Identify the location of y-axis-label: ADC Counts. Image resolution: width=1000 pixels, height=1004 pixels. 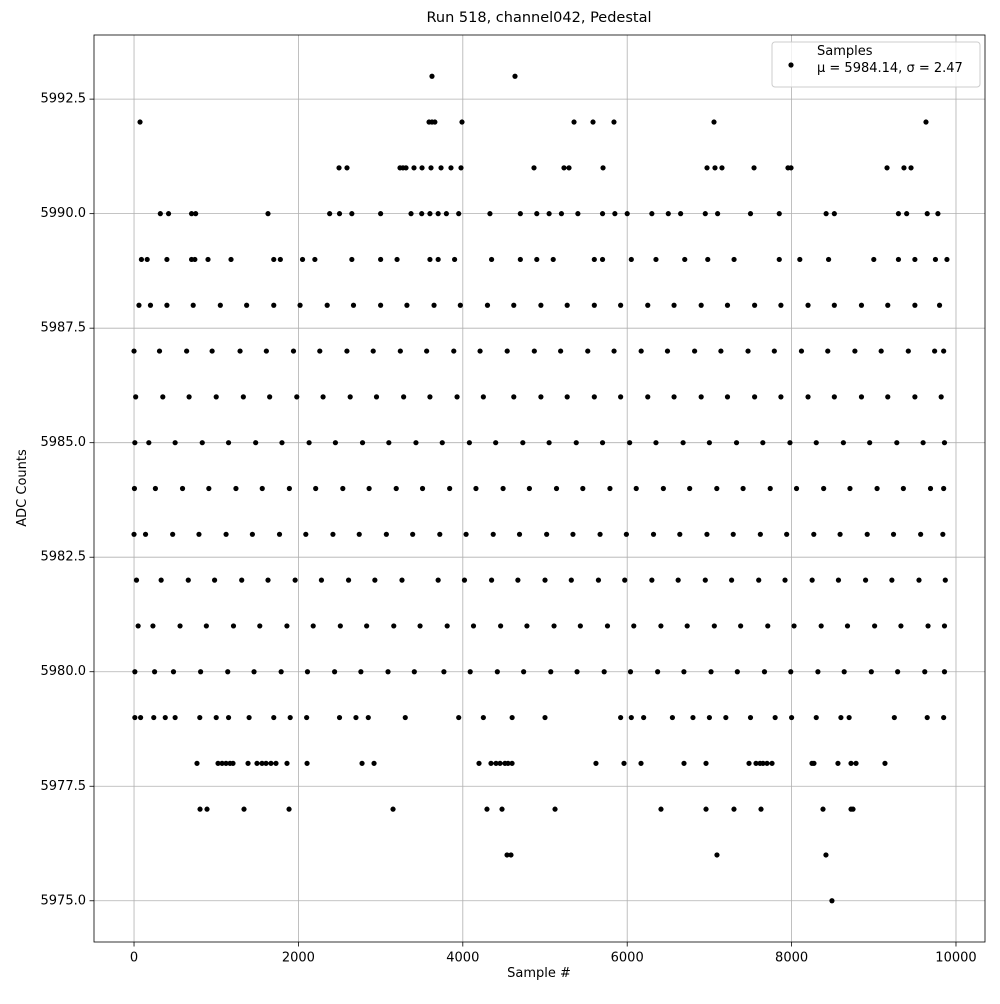
(22, 488).